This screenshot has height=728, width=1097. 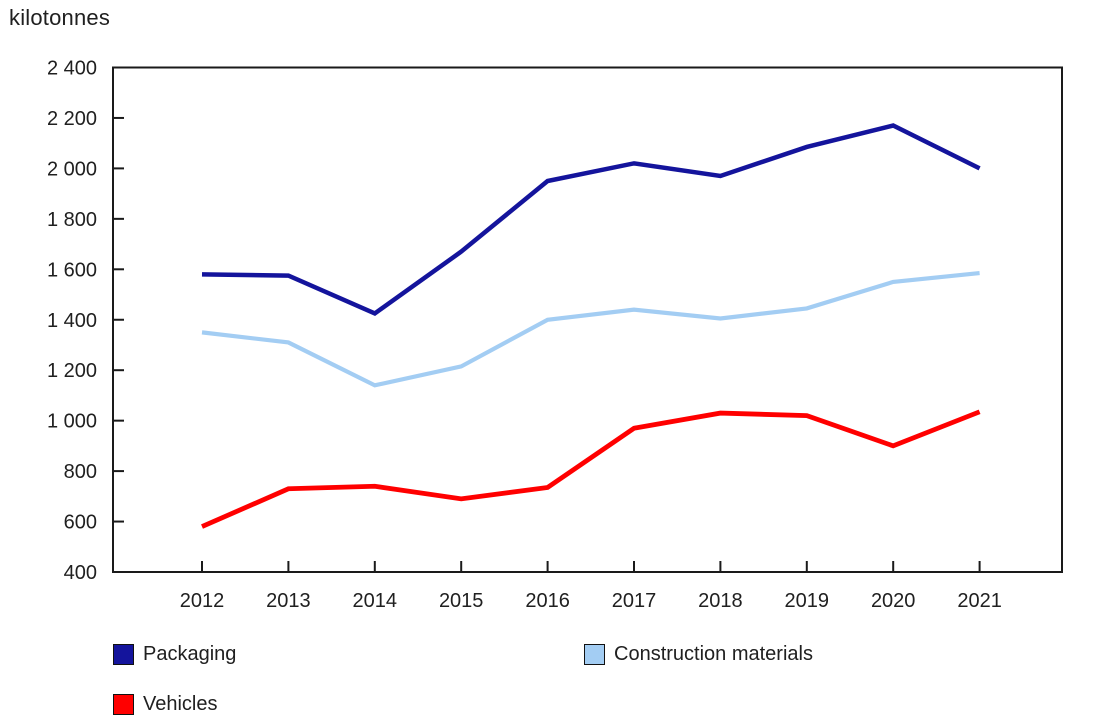 What do you see at coordinates (634, 601) in the screenshot?
I see `x-axis-tick-label: 2017` at bounding box center [634, 601].